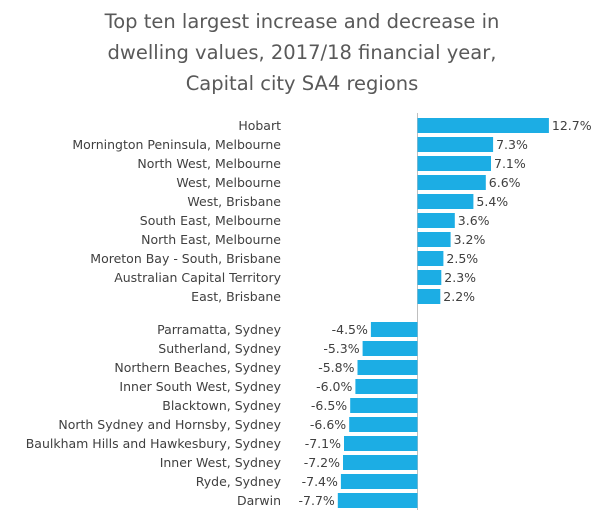 The width and height of the screenshot is (604, 526). Describe the element at coordinates (197, 277) in the screenshot. I see `category-label-increase-8: Australian Capital Territory` at that location.